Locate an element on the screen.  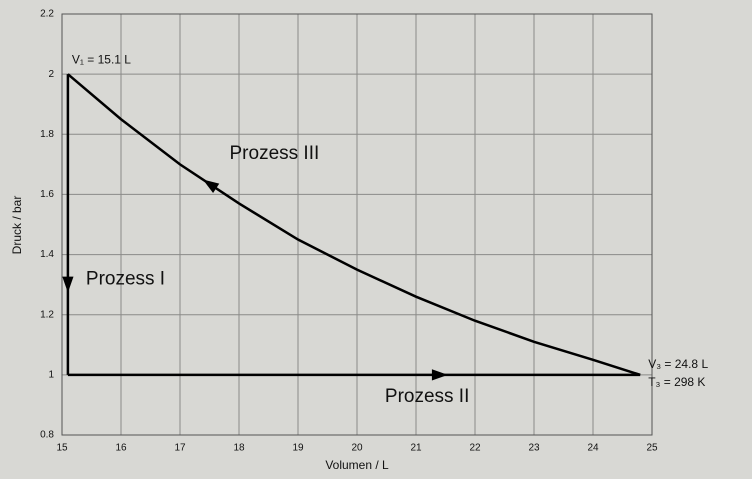
x-tick-label: 16 is located at coordinates (121, 448).